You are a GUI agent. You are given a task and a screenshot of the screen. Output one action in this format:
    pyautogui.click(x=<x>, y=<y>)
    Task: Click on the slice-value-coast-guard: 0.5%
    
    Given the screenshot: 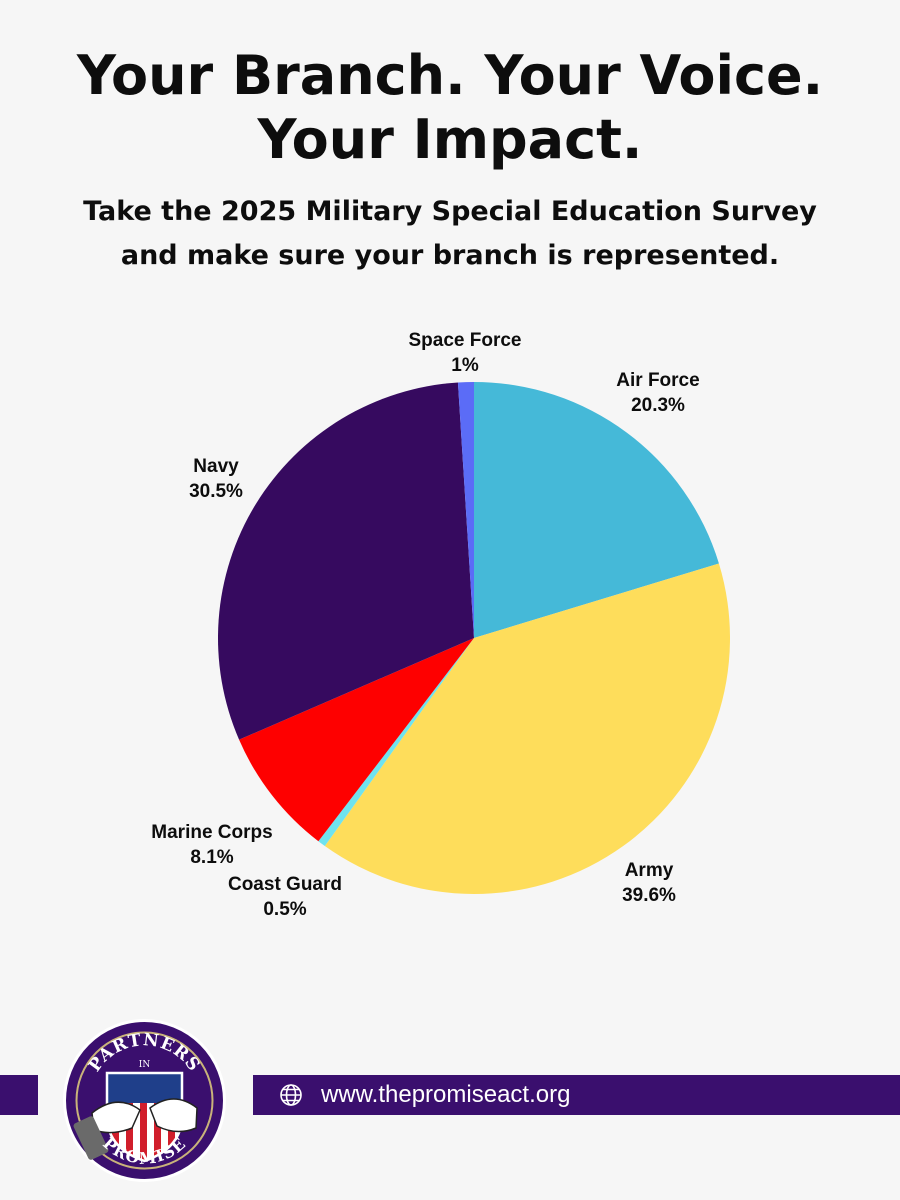 What is the action you would take?
    pyautogui.click(x=284, y=909)
    